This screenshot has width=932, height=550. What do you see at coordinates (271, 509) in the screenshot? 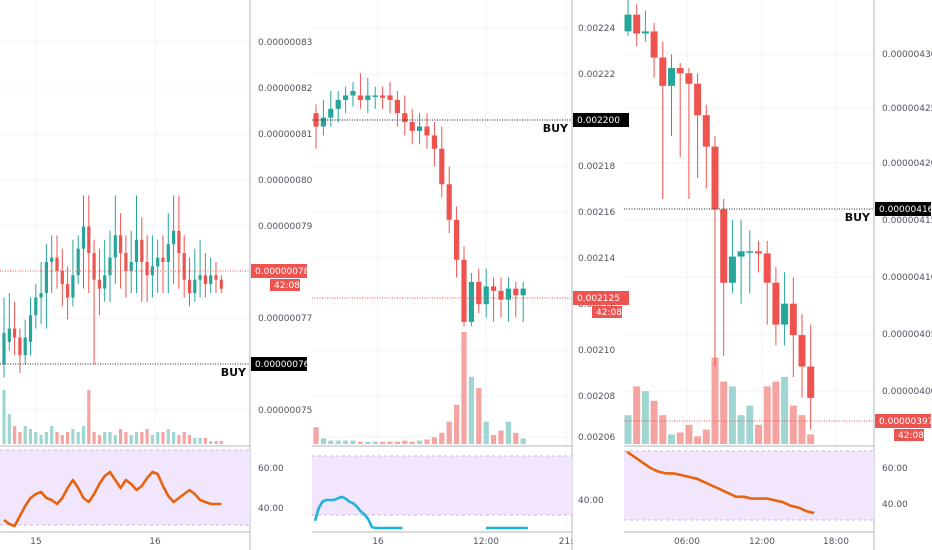
I see `rsi-tick-label: 40.00` at bounding box center [271, 509].